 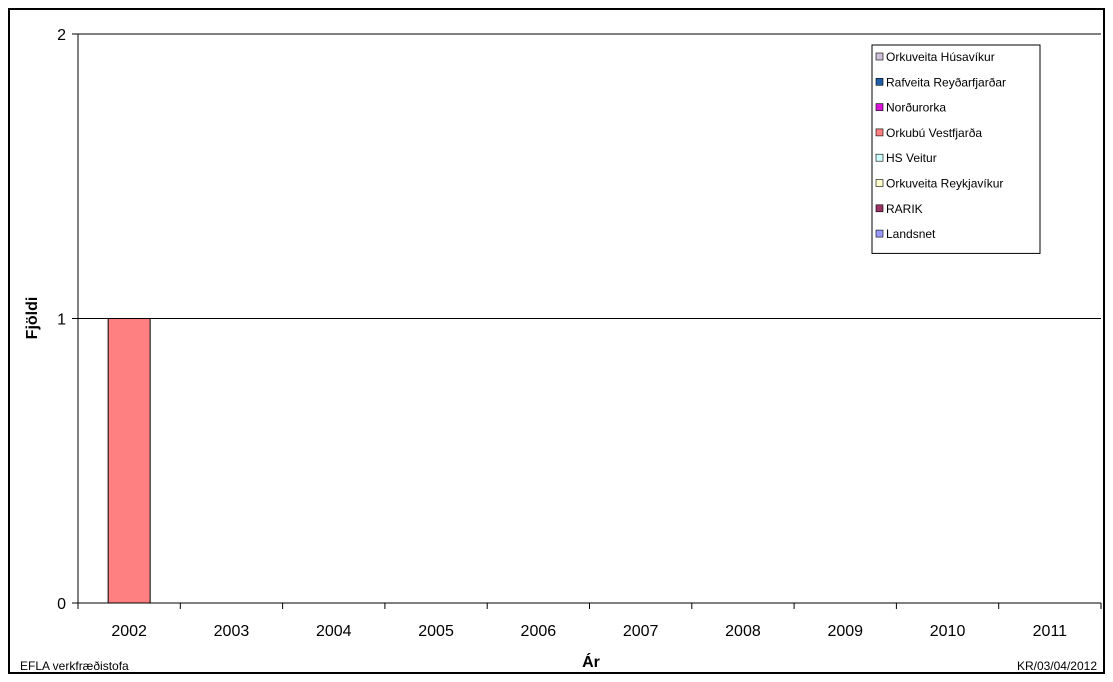 I want to click on bars, so click(x=129, y=461).